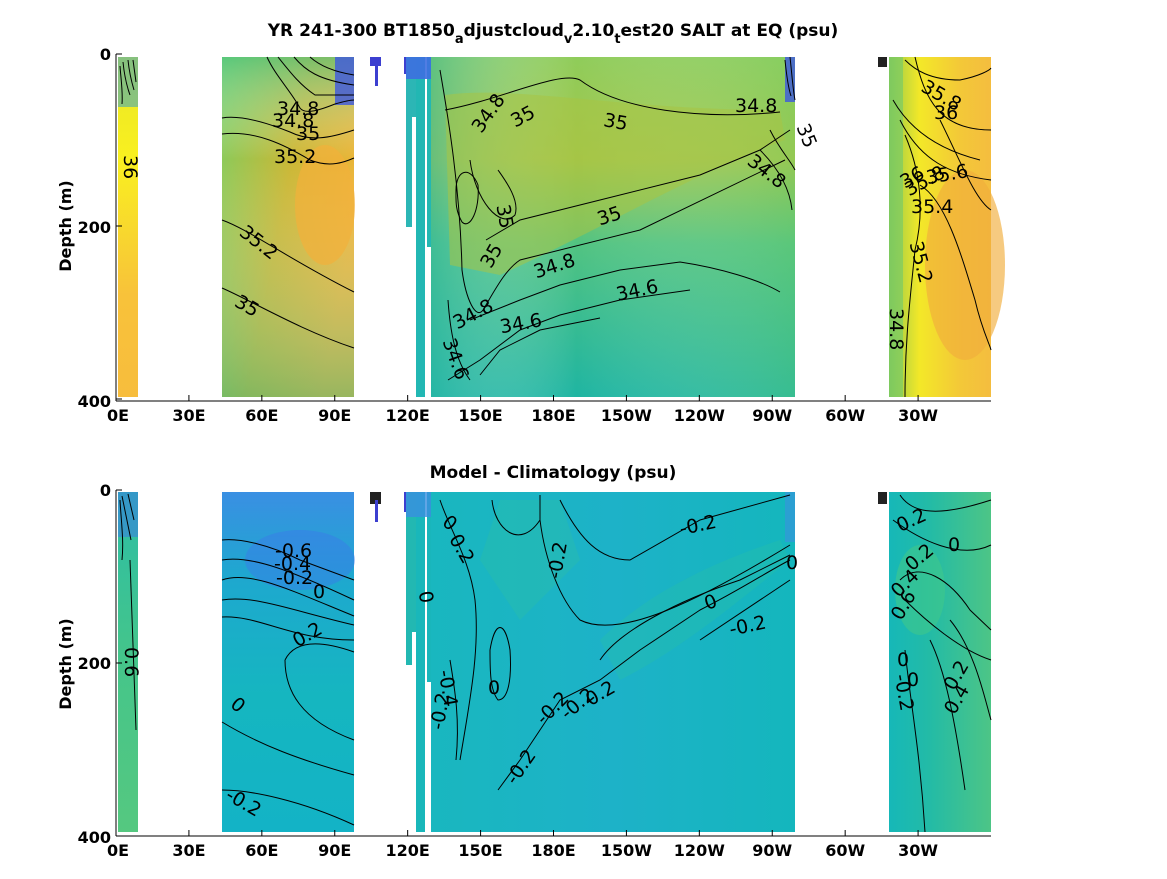 The width and height of the screenshot is (1167, 879). Describe the element at coordinates (288, 662) in the screenshot. I see `field-indian-bottom` at that location.